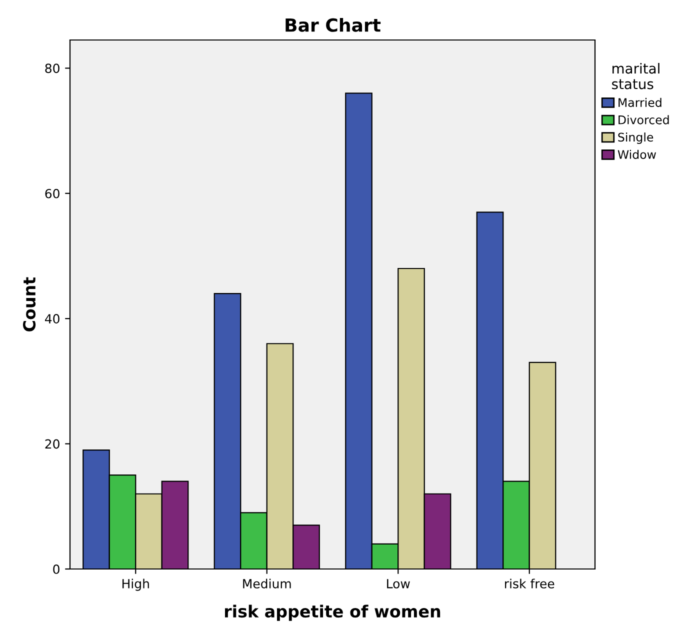 Image resolution: width=683 pixels, height=637 pixels. I want to click on y-tick-label: 60, so click(52, 193).